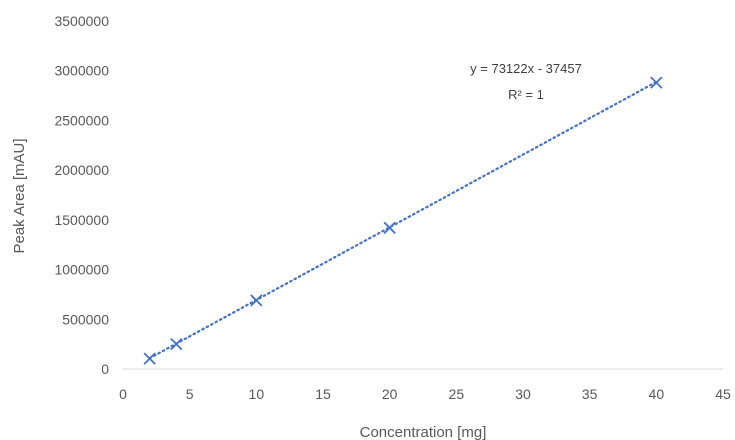  Describe the element at coordinates (81, 170) in the screenshot. I see `y-tick-label: 2000000` at that location.